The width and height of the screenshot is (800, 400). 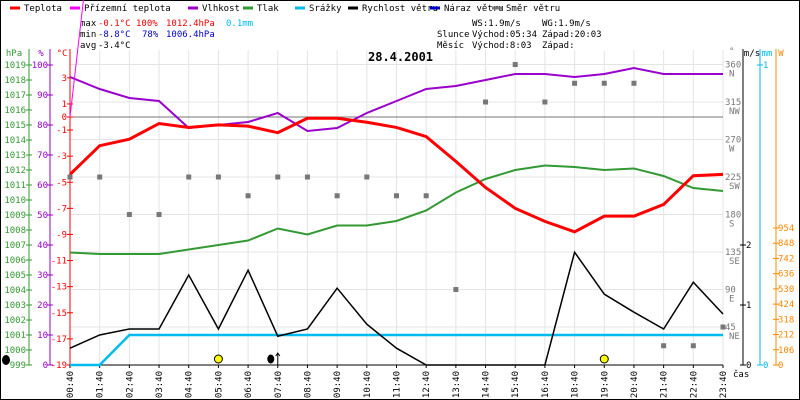 I want to click on temperature-axis-tick-label: 1, so click(x=64, y=105).